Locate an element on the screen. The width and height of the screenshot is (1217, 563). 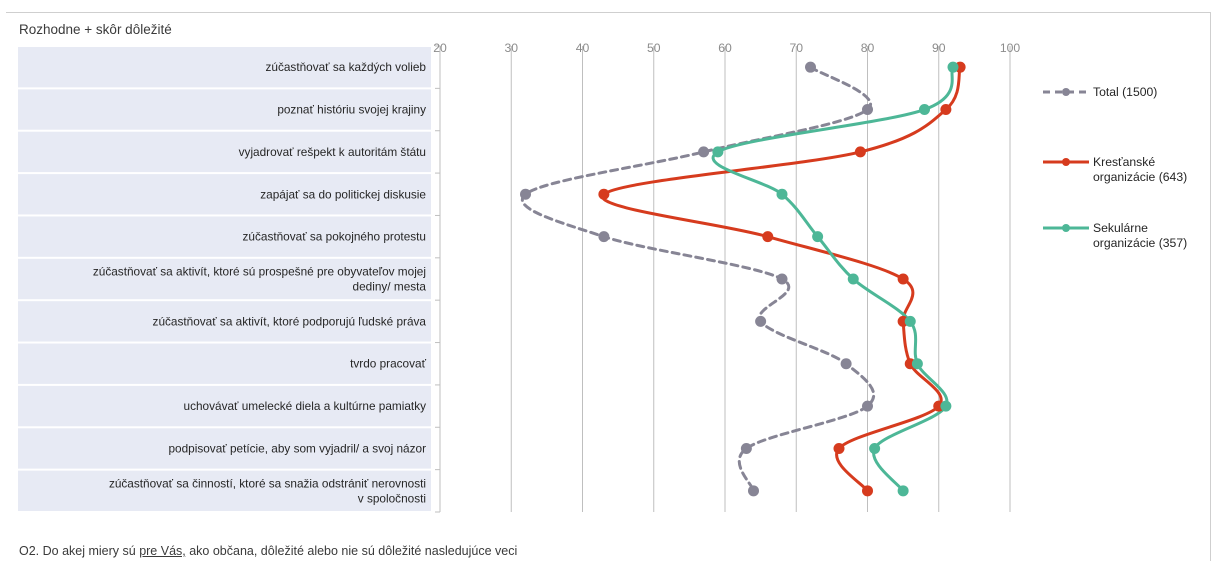
x-tick-label: 30 is located at coordinates (511, 48).